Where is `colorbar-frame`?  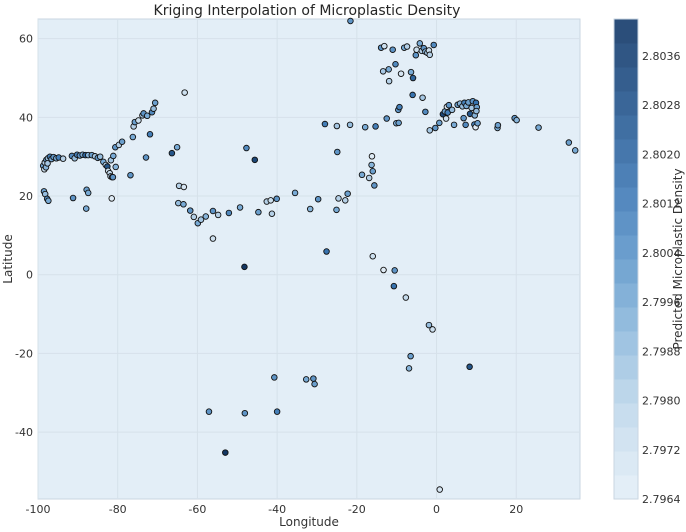
colorbar-frame is located at coordinates (626, 259).